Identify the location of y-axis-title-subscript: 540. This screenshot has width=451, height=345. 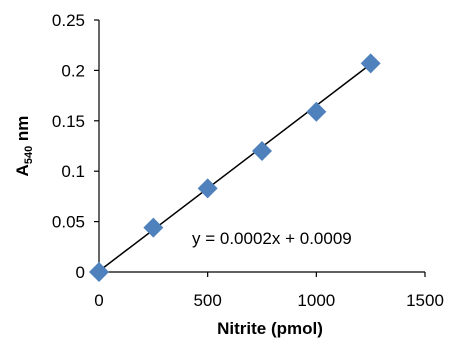
(29, 155).